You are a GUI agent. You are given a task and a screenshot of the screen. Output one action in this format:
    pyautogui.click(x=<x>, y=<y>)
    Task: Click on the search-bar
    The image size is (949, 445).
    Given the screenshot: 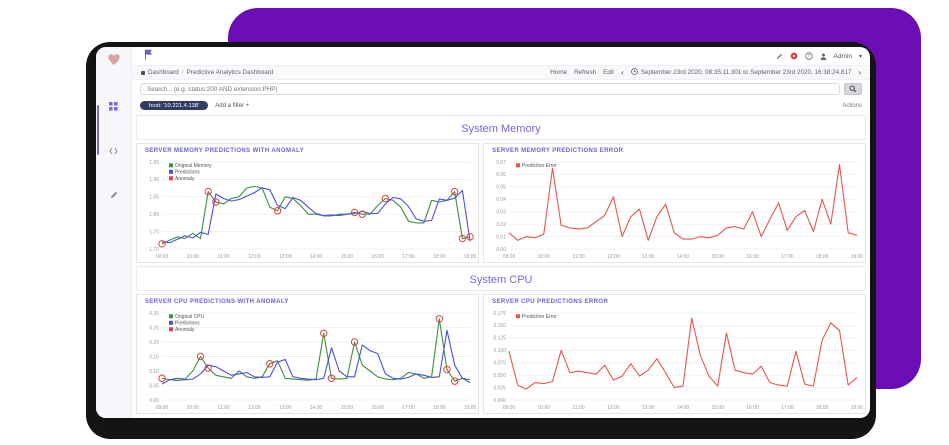 What is the action you would take?
    pyautogui.click(x=501, y=89)
    